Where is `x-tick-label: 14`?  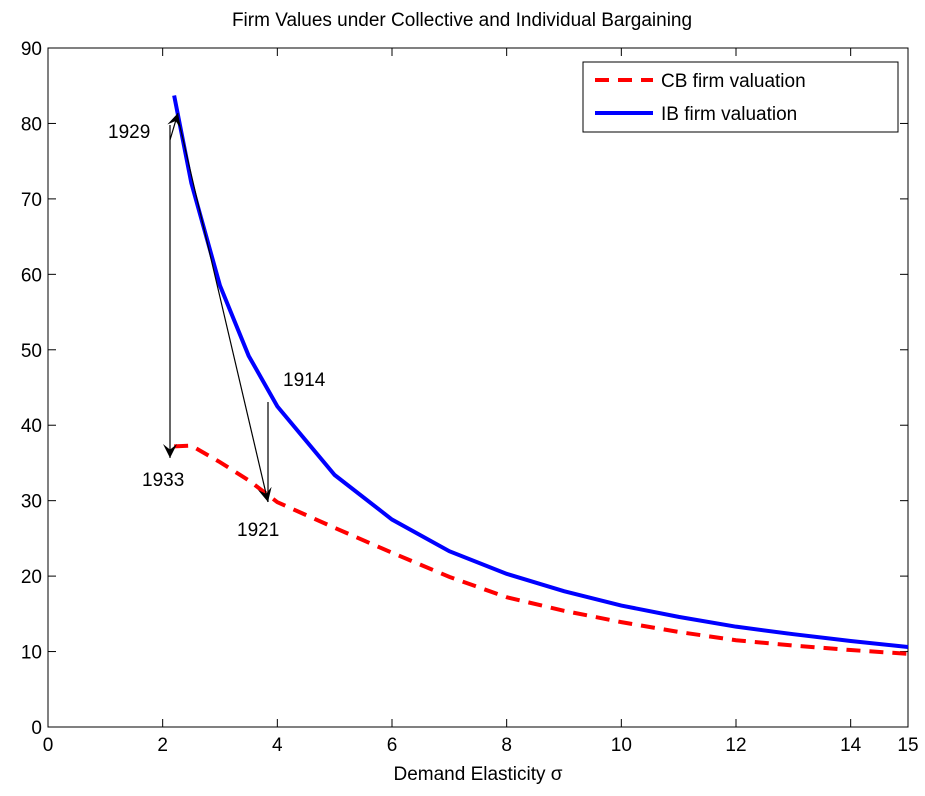
x-tick-label: 14 is located at coordinates (851, 745).